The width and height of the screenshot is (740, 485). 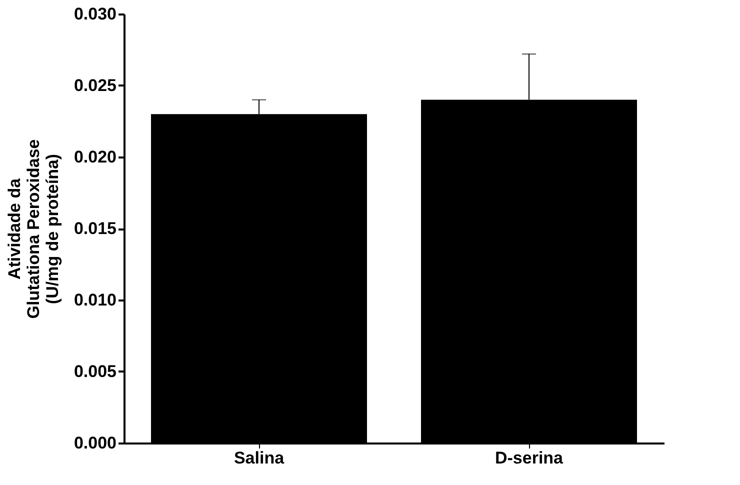 What do you see at coordinates (95, 300) in the screenshot?
I see `y-tick-label: 0.010` at bounding box center [95, 300].